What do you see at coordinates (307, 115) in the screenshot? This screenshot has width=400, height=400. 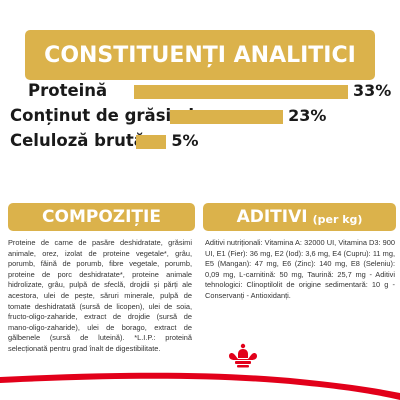 I see `chart-value-label: 23%` at bounding box center [307, 115].